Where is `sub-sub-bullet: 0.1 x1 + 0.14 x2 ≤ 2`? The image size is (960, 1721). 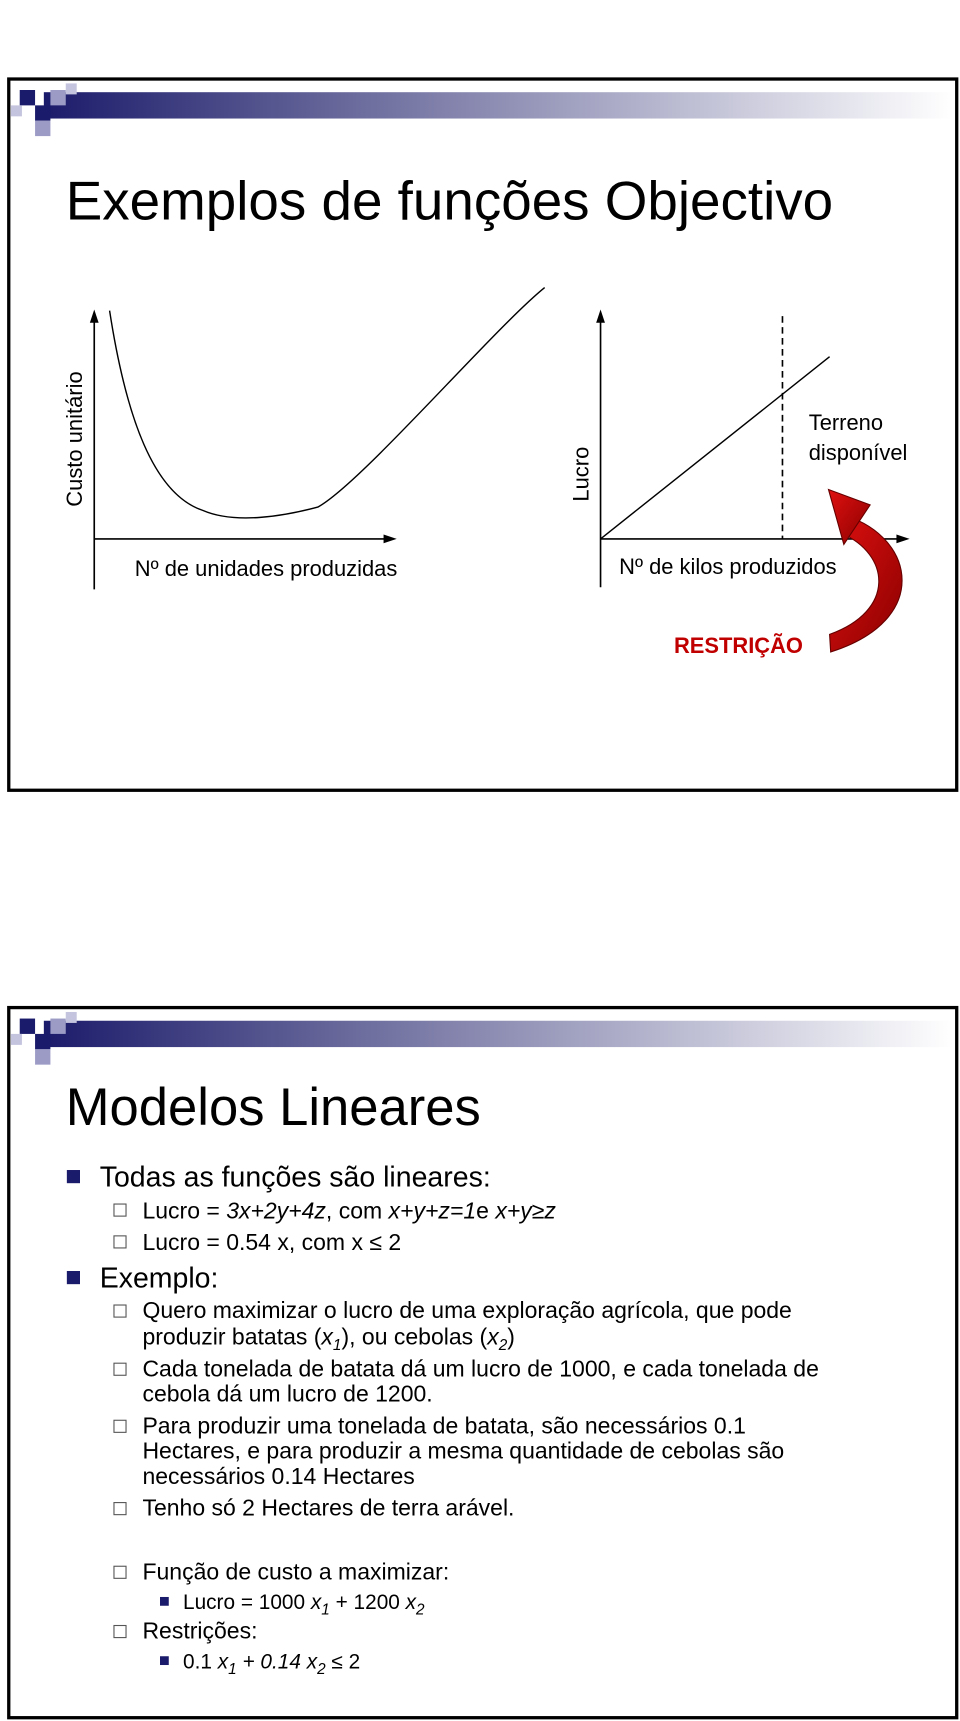 sub-sub-bullet: 0.1 x1 + 0.14 x2 ≤ 2 is located at coordinates (271, 1664).